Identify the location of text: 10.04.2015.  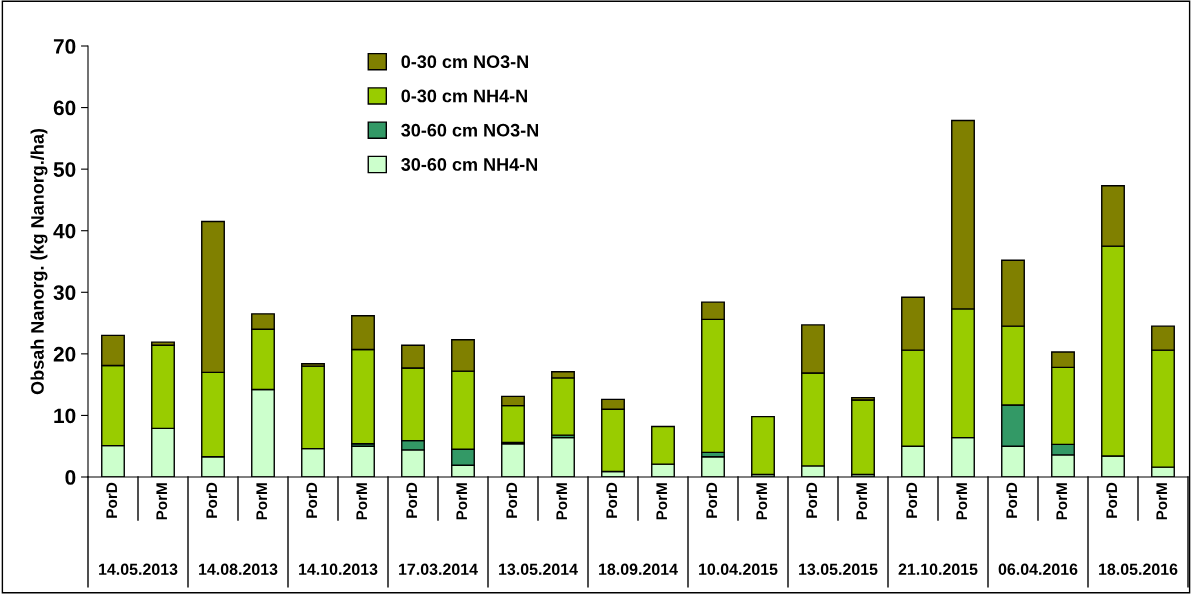
(738, 569).